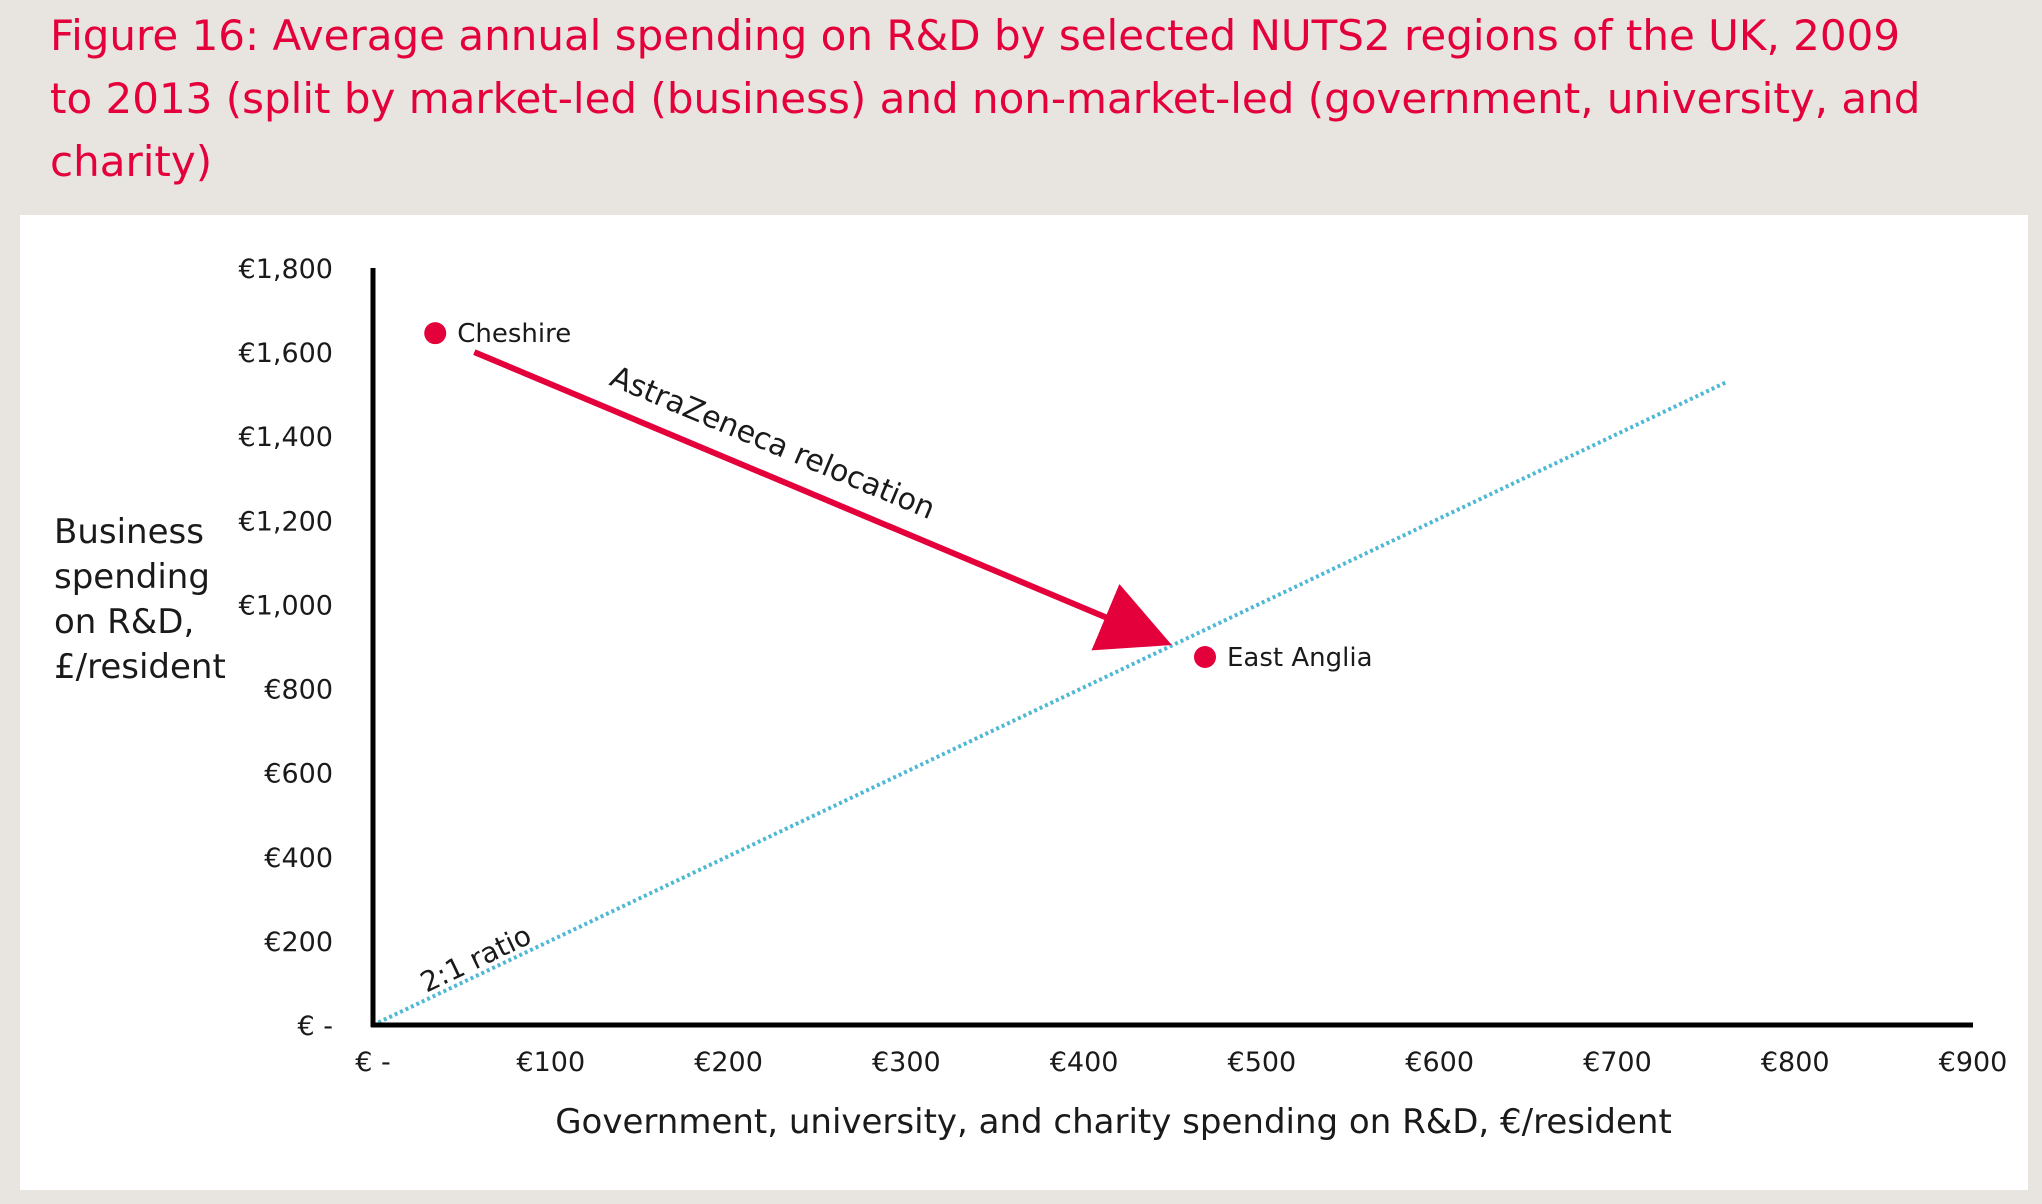 The width and height of the screenshot is (2042, 1204). Describe the element at coordinates (514, 334) in the screenshot. I see `data-point-label: Cheshire` at that location.